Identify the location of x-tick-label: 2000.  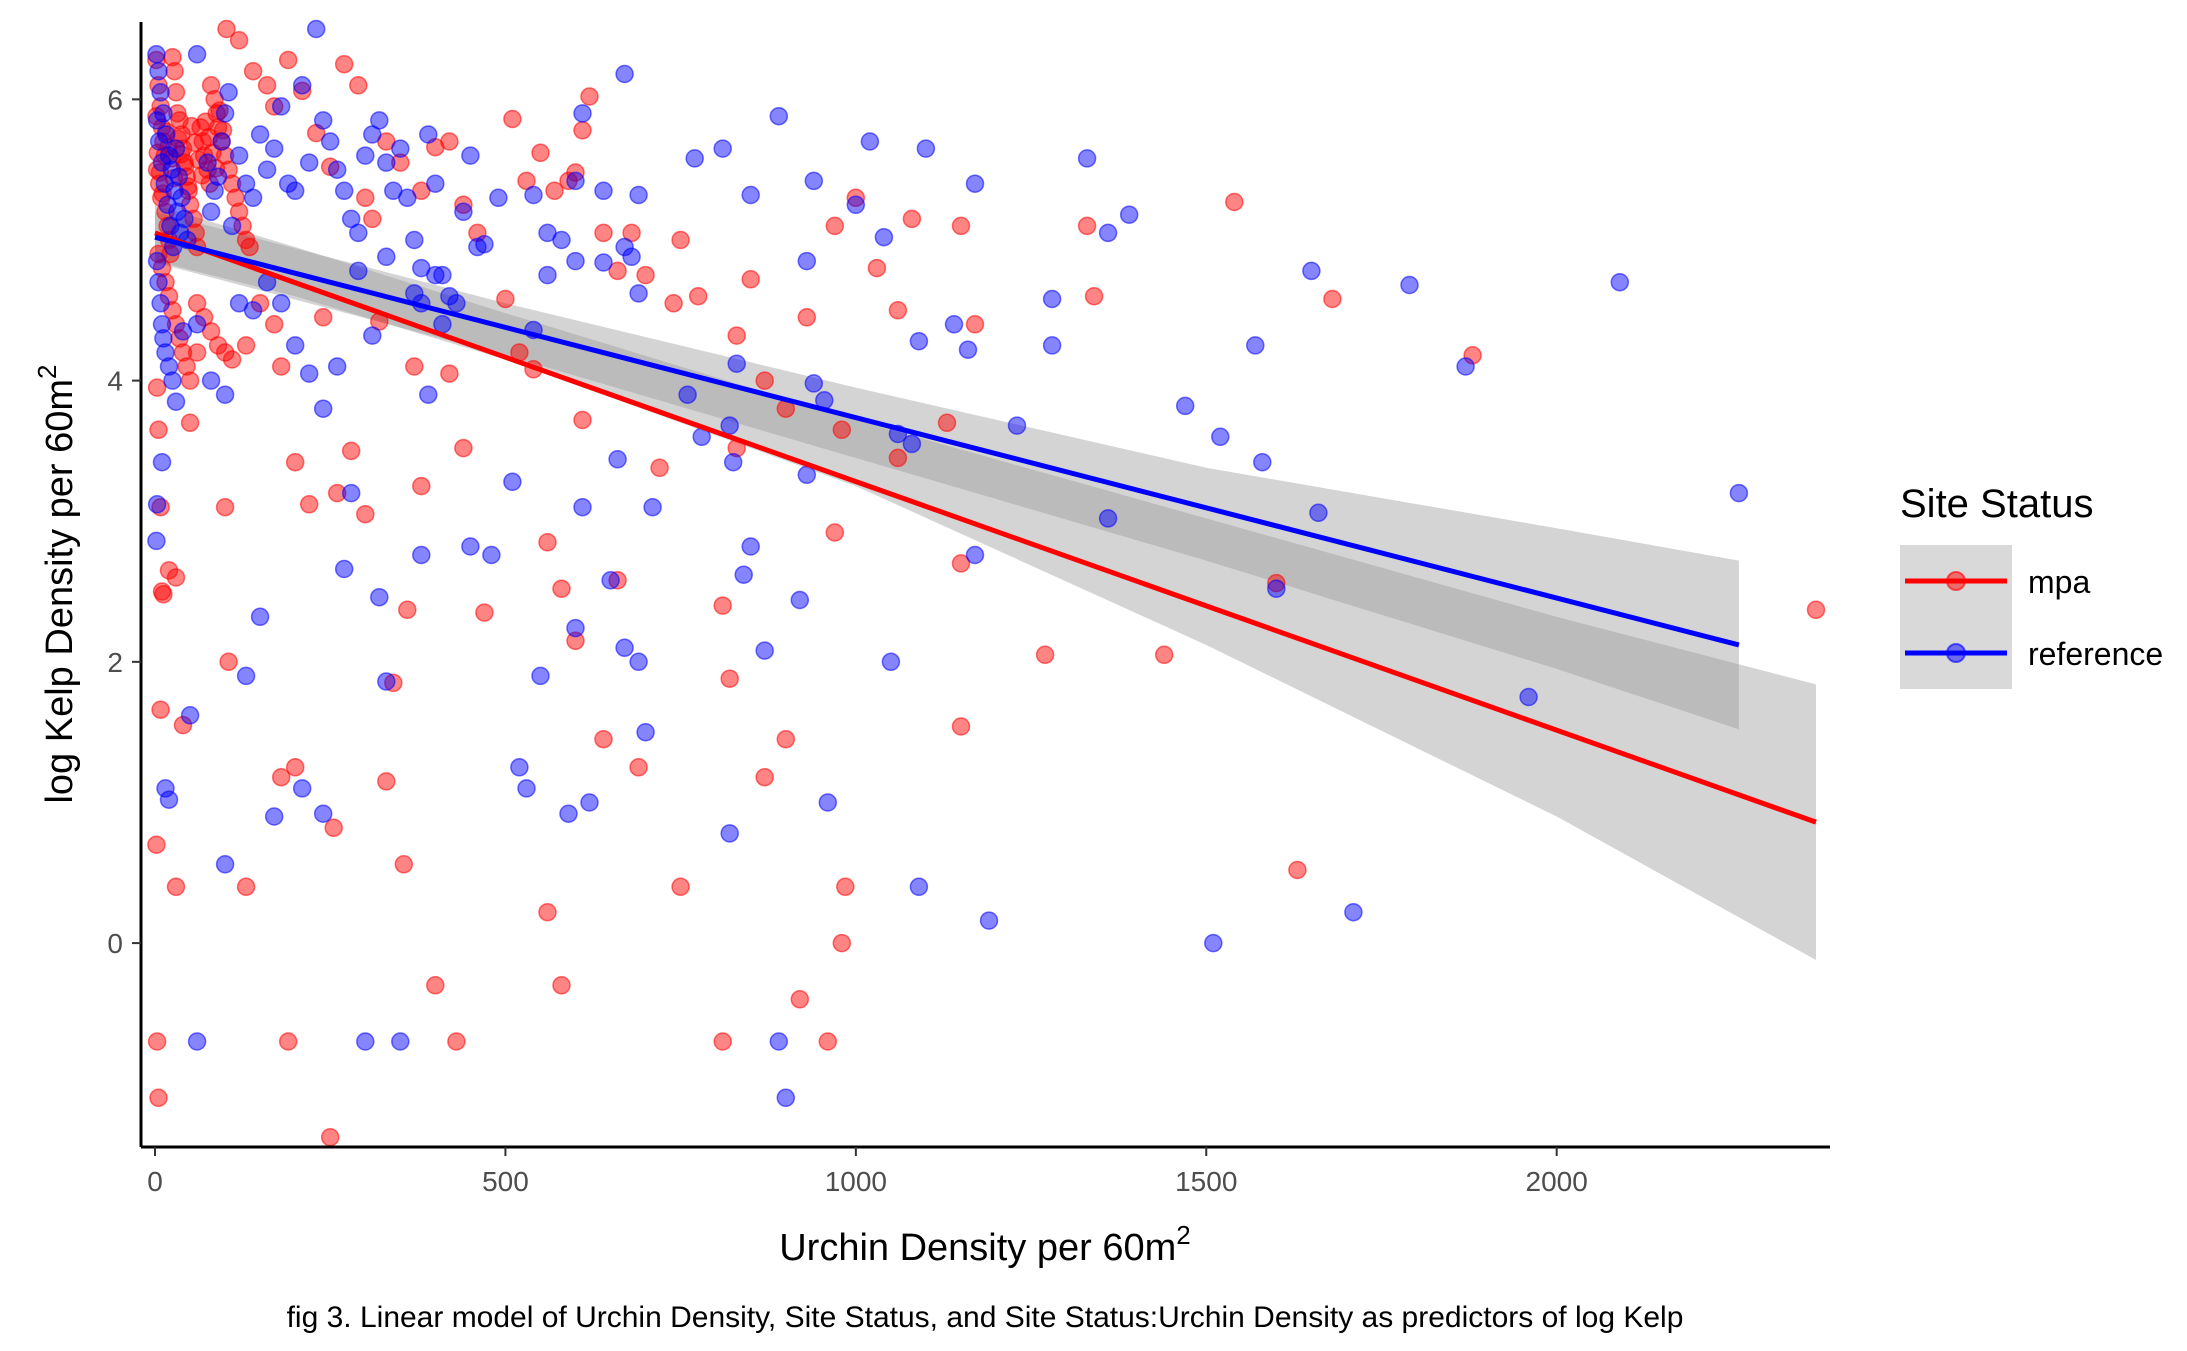
(1557, 1181).